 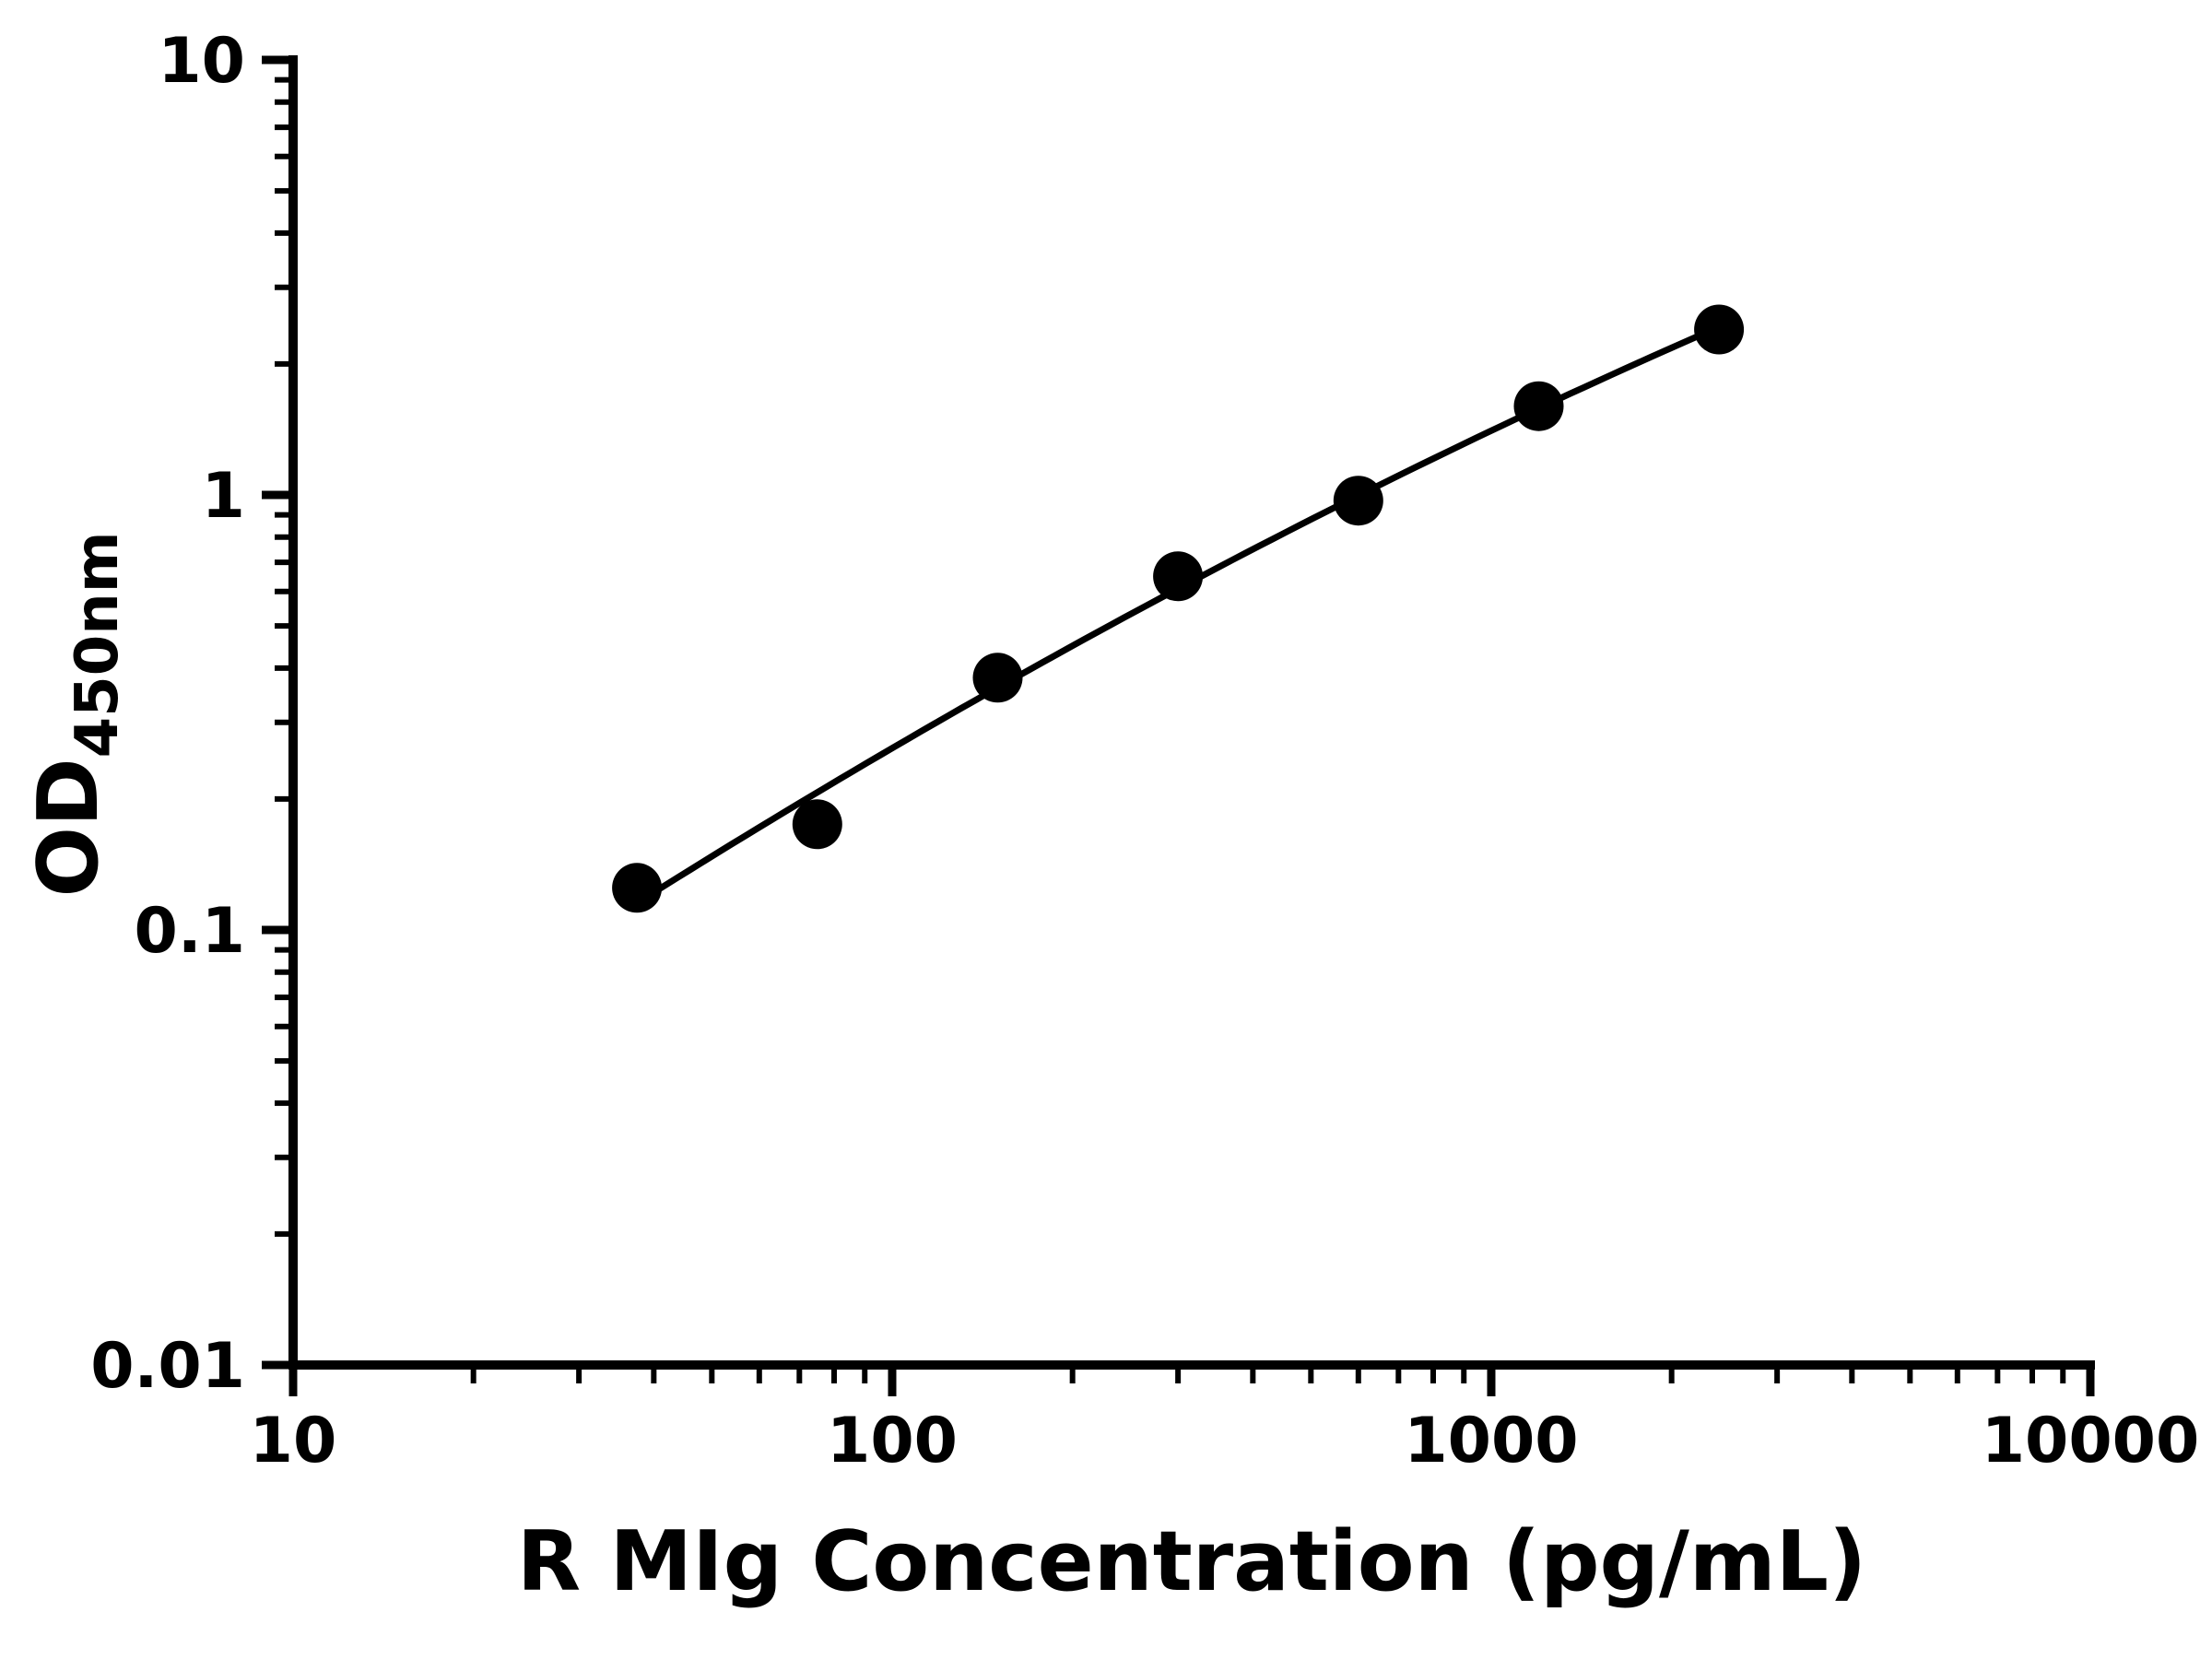 What do you see at coordinates (892, 1441) in the screenshot?
I see `x-tick-label: 100` at bounding box center [892, 1441].